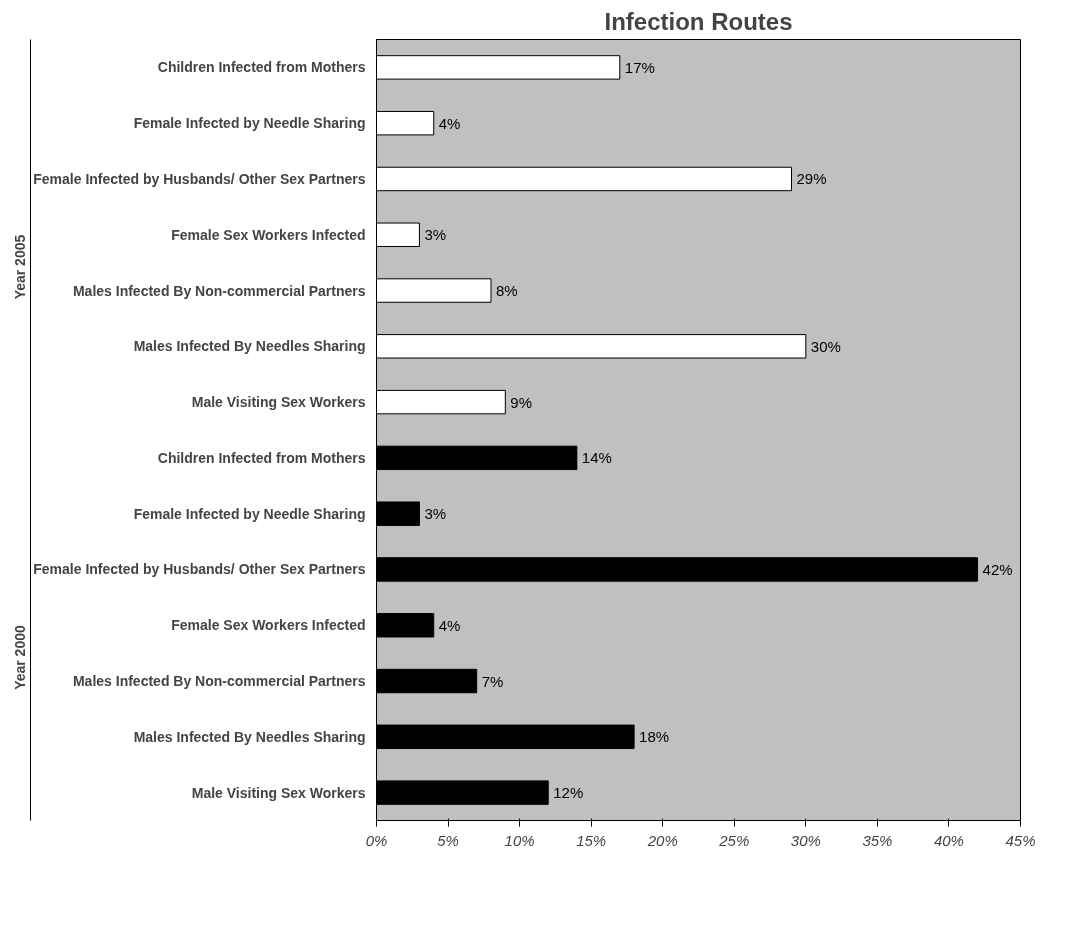 The width and height of the screenshot is (1071, 945). What do you see at coordinates (596, 458) in the screenshot?
I see `data-label: 14%` at bounding box center [596, 458].